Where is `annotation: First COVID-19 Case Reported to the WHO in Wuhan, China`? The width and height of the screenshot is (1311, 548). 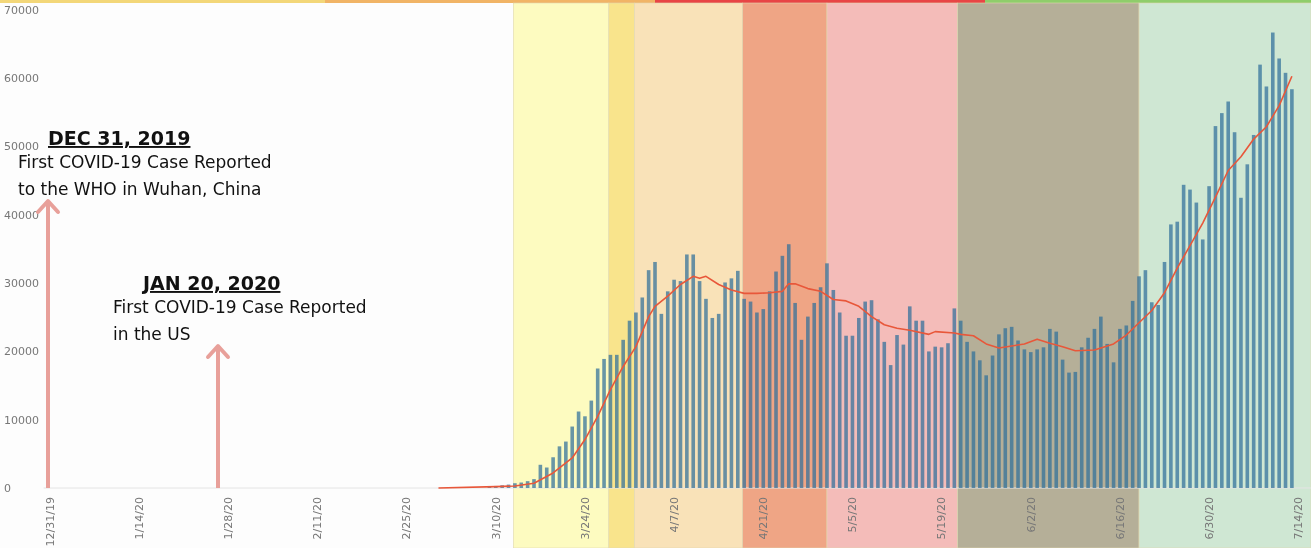
annotation: First COVID-19 Case Reported to the WHO in Wuhan, China is located at coordinates (145, 175).